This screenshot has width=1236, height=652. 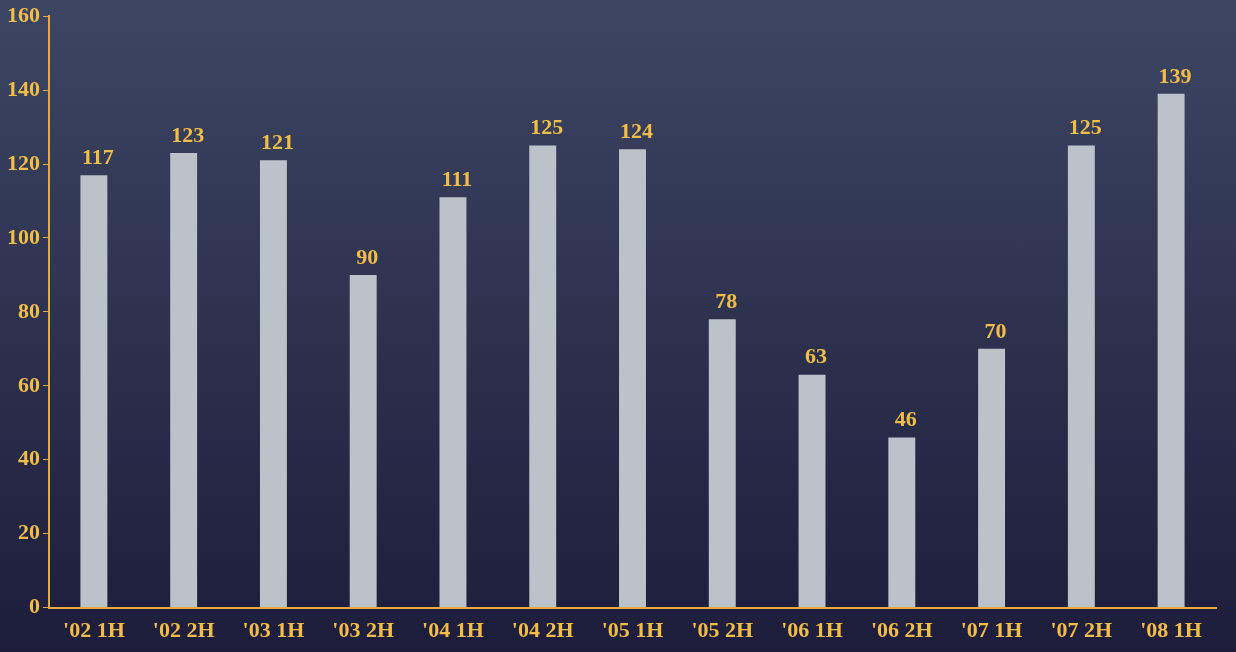 I want to click on x-tick-label: '03 1H, so click(x=273, y=630).